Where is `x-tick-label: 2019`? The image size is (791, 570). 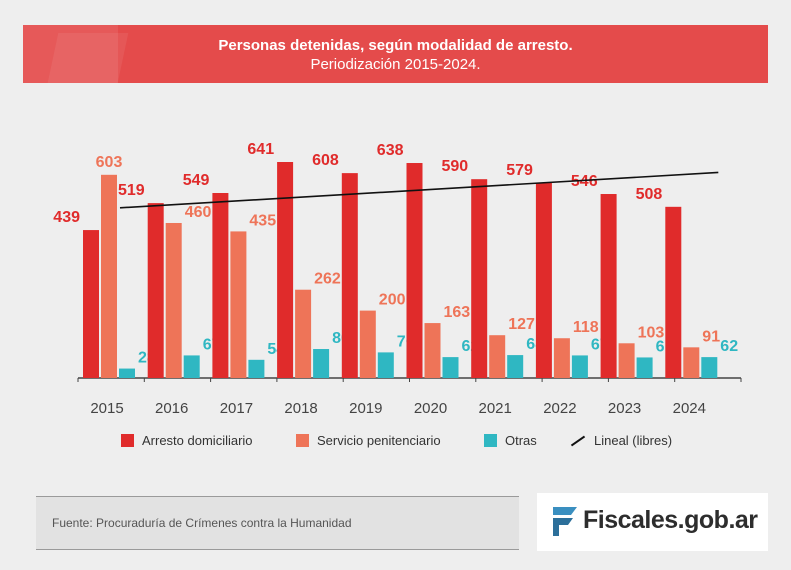 x-tick-label: 2019 is located at coordinates (365, 408).